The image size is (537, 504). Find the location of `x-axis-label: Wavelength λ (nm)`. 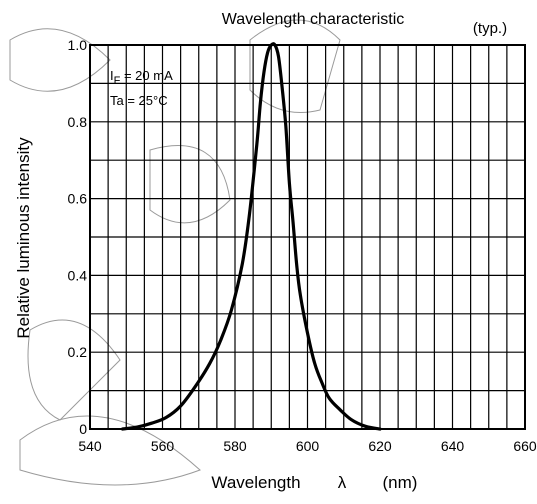

x-axis-label: Wavelength λ (nm) is located at coordinates (314, 482).